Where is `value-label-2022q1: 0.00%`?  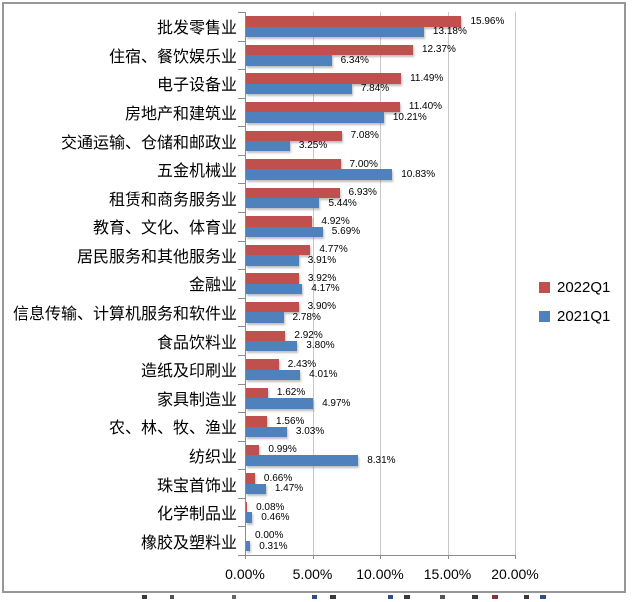
value-label-2022q1: 0.00% is located at coordinates (269, 536).